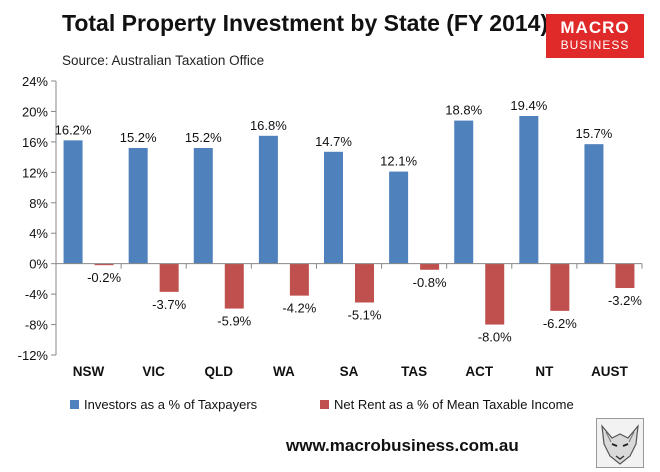  I want to click on logo-word-business: BUSINESS, so click(595, 45).